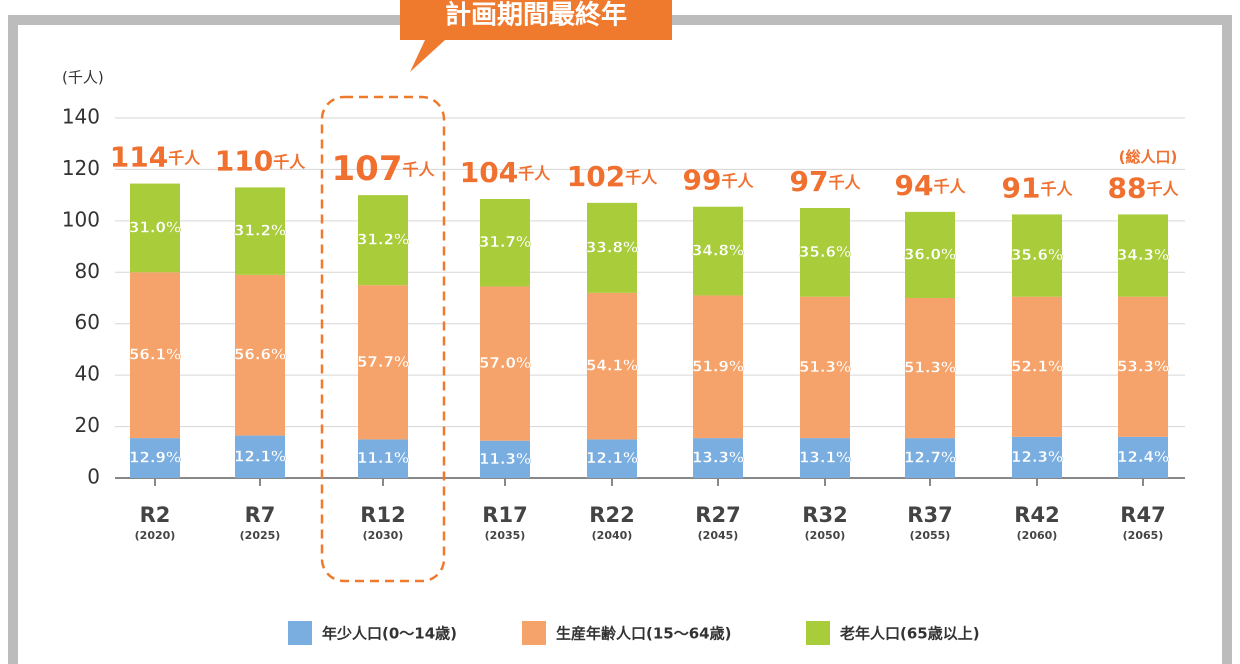 This screenshot has height=664, width=1240. I want to click on y-tick-label: 60, so click(87, 322).